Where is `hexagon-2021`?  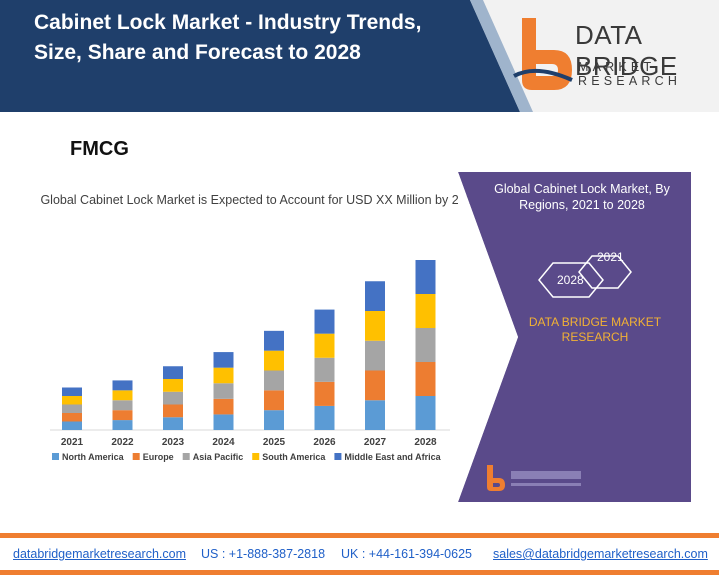
hexagon-2021 is located at coordinates (605, 272).